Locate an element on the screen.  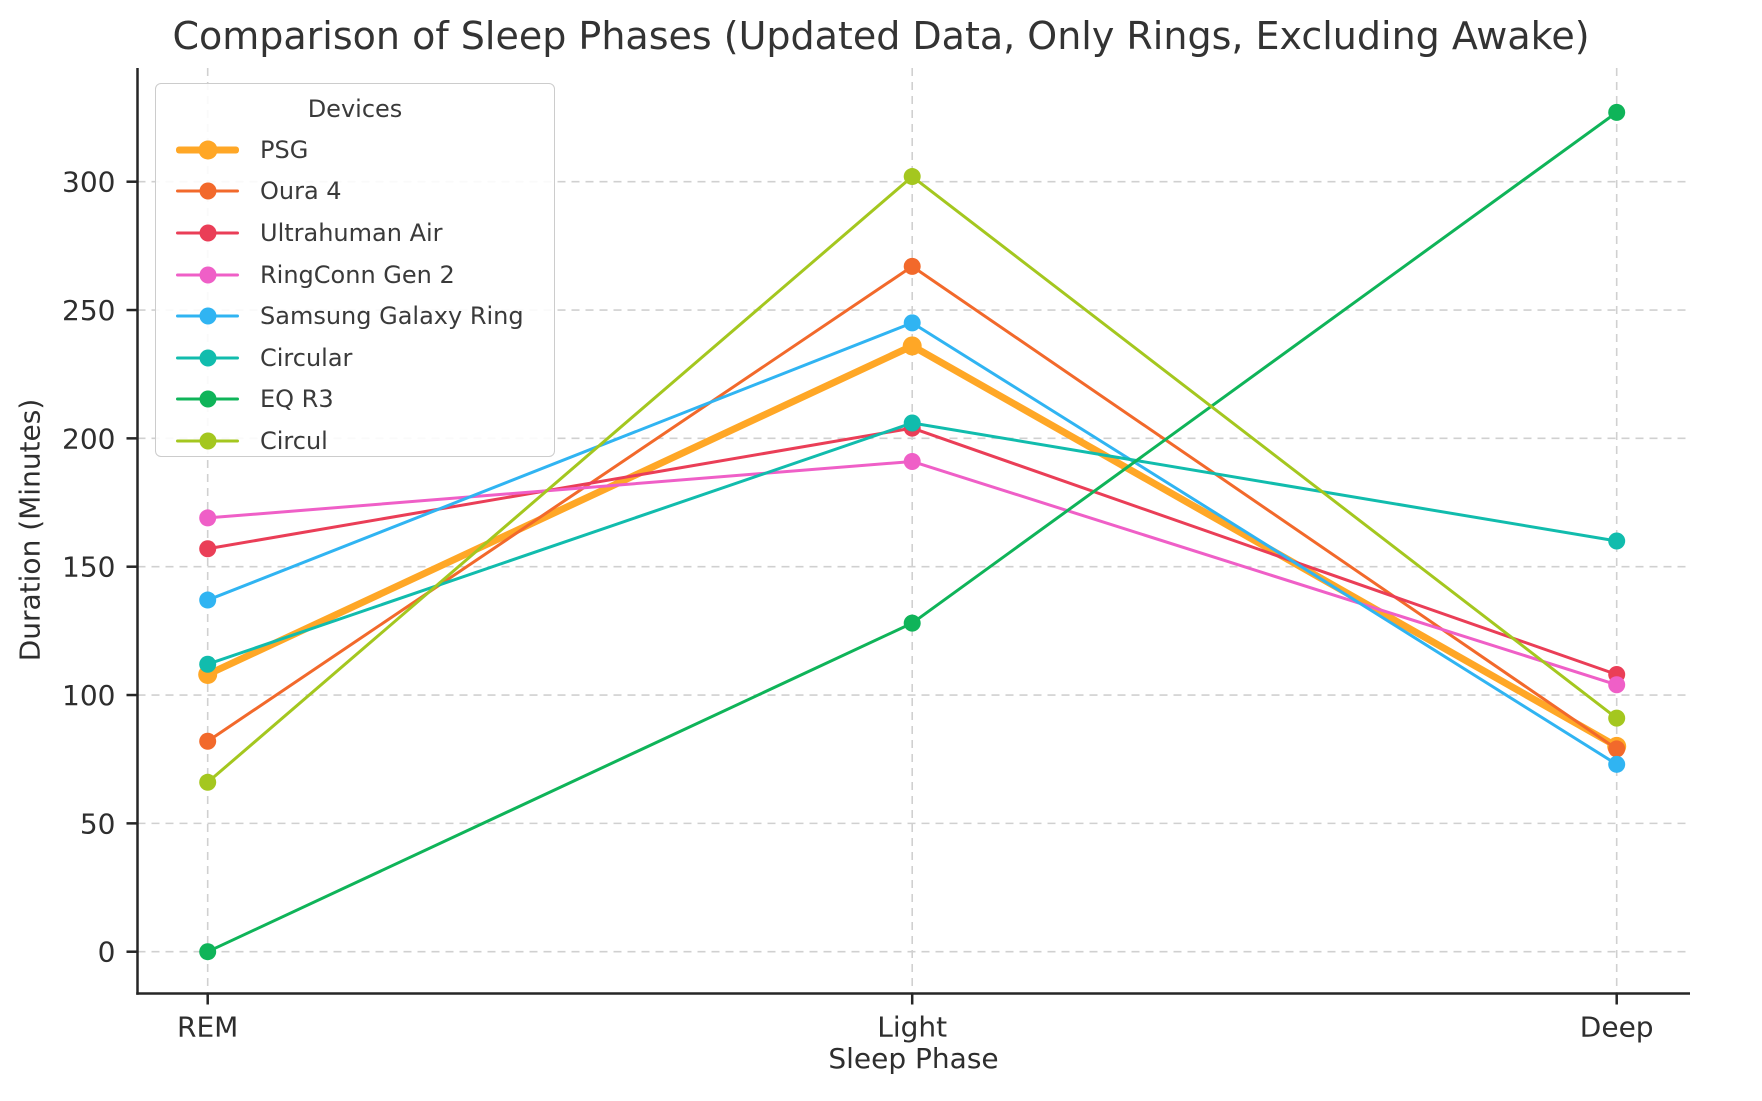
legend-item: PSG is located at coordinates (365, 150).